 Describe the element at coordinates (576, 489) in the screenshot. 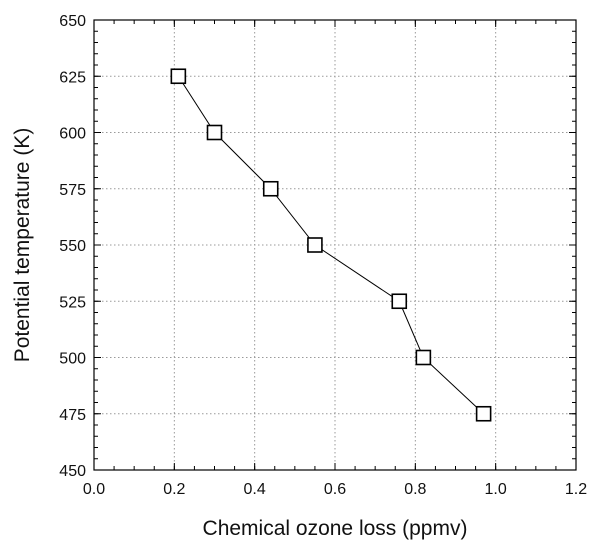

I see `x-tick-label: 1.2` at that location.